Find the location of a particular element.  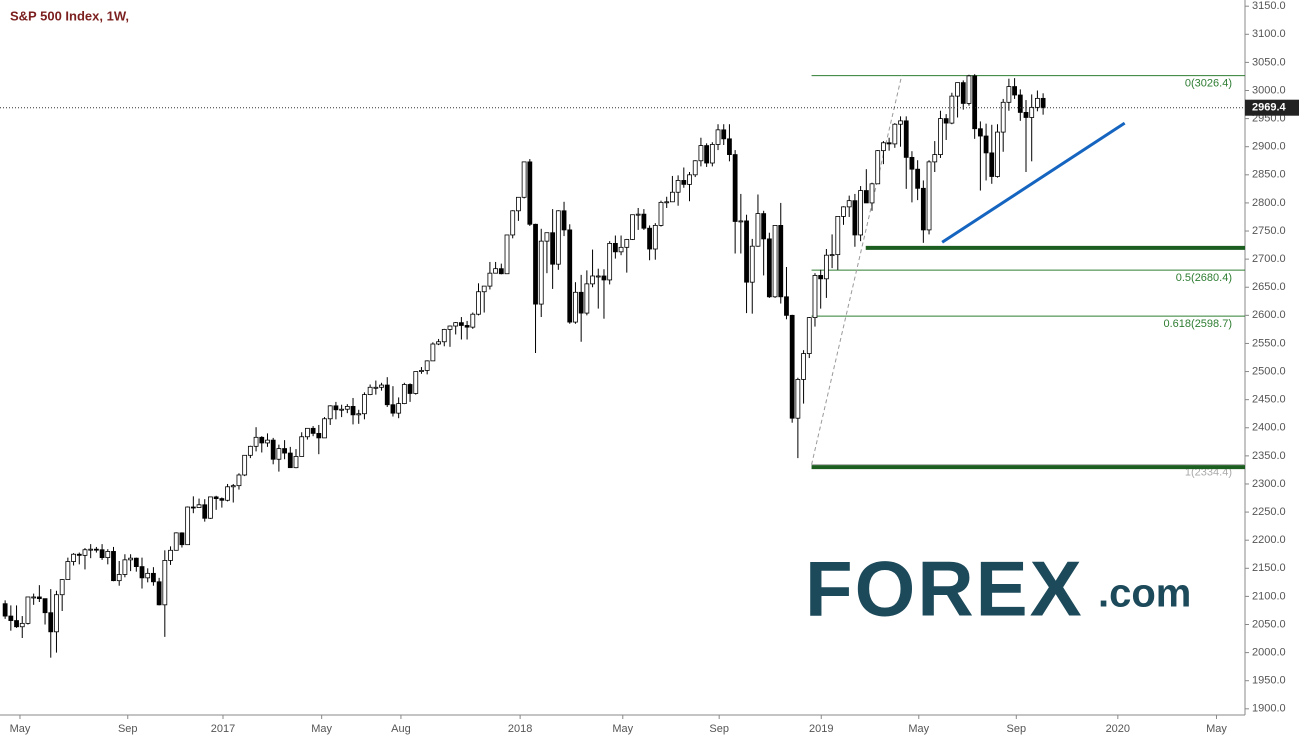

y-tick-label: 2500.0 is located at coordinates (1269, 371).